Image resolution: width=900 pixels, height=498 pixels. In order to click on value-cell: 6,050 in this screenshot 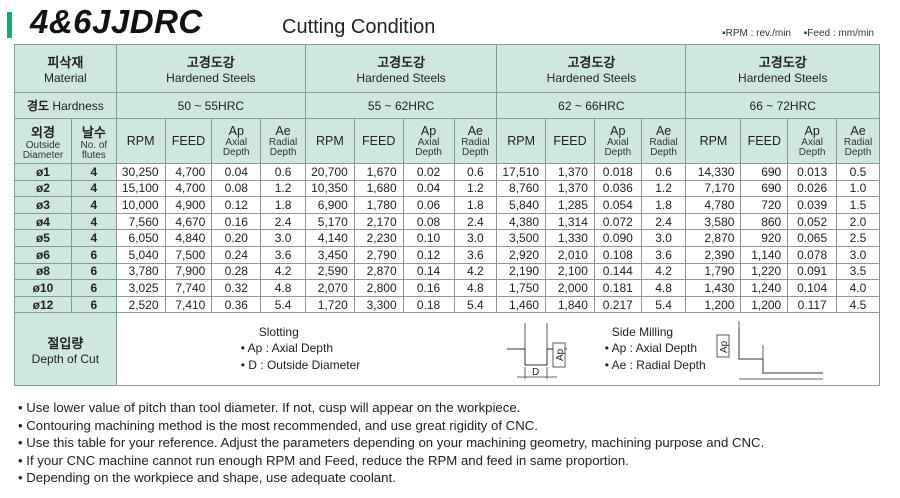, I will do `click(140, 238)`.